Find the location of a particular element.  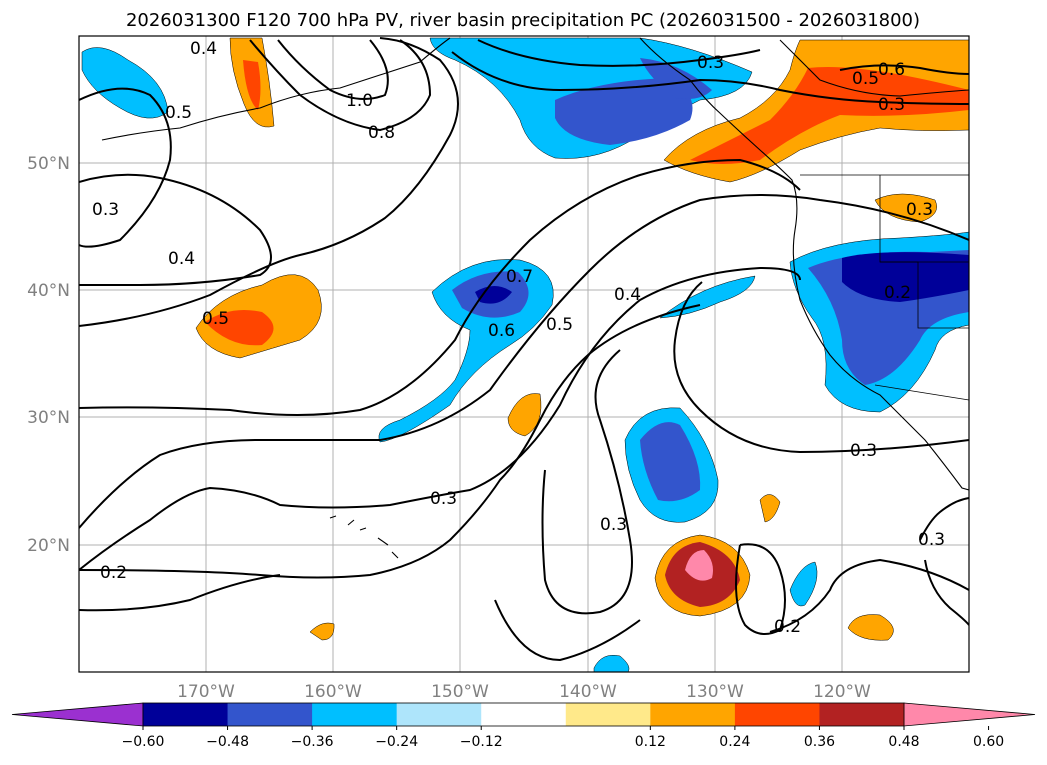

colorbar-extend-low is located at coordinates (77, 714).